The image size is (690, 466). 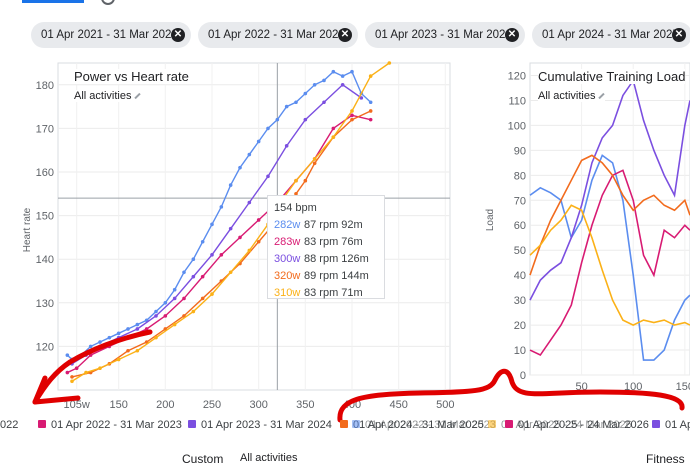 What do you see at coordinates (517, 101) in the screenshot?
I see `y-tick-label: 110` at bounding box center [517, 101].